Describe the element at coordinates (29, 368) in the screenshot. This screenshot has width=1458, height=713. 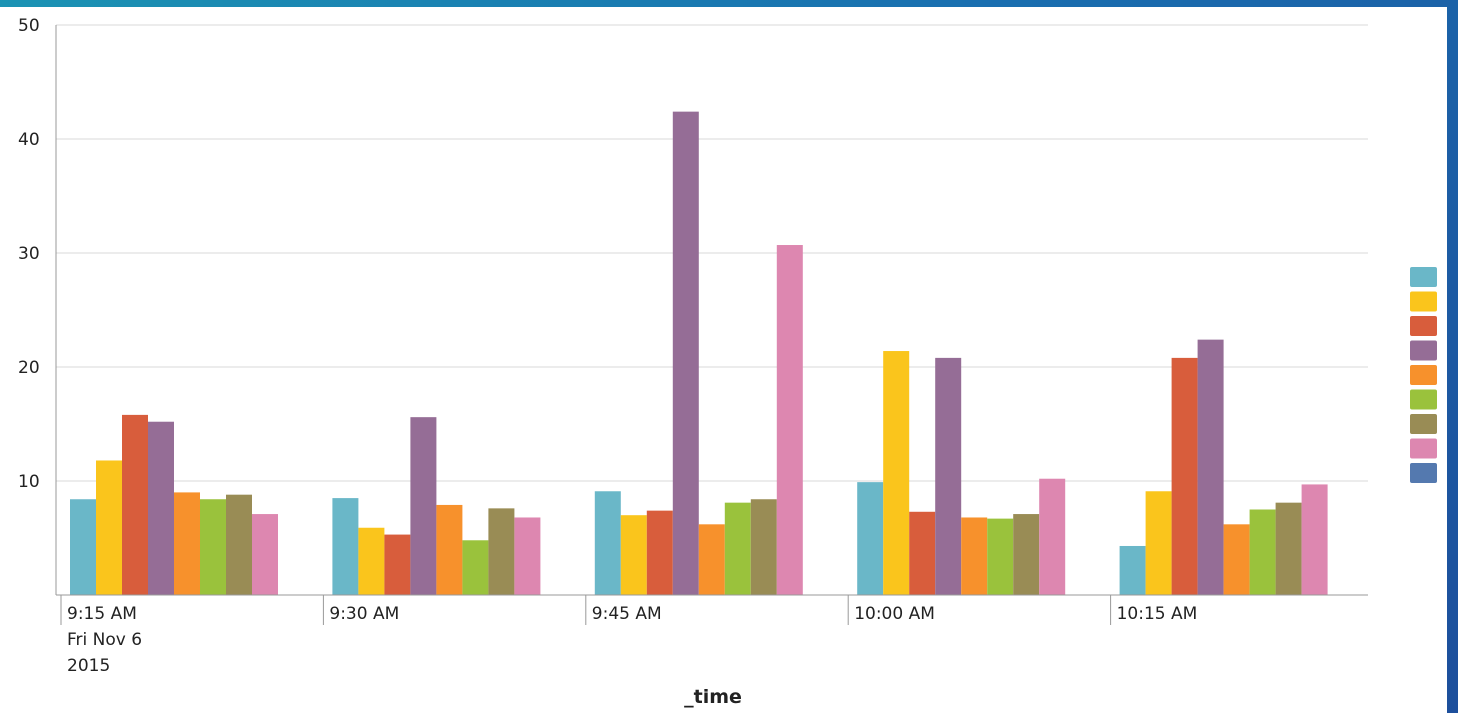
I see `y-tick-label: 20` at that location.